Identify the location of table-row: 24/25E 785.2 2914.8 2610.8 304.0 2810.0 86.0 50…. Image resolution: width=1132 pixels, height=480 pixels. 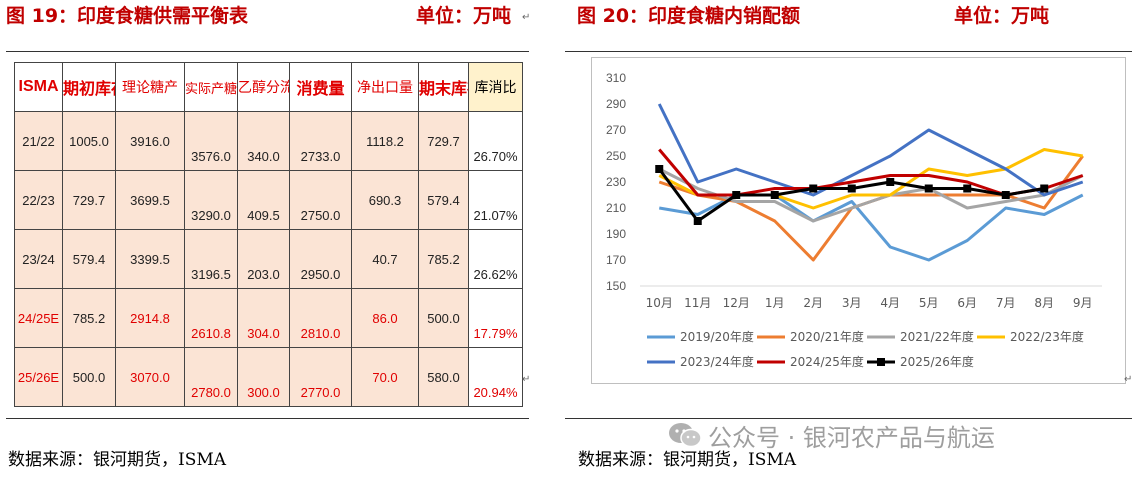
(268, 318).